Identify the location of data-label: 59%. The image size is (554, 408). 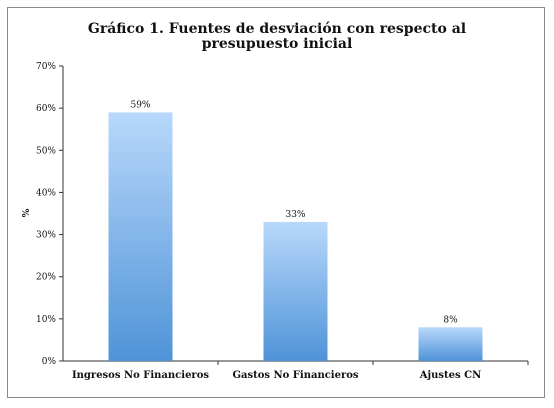
(140, 105).